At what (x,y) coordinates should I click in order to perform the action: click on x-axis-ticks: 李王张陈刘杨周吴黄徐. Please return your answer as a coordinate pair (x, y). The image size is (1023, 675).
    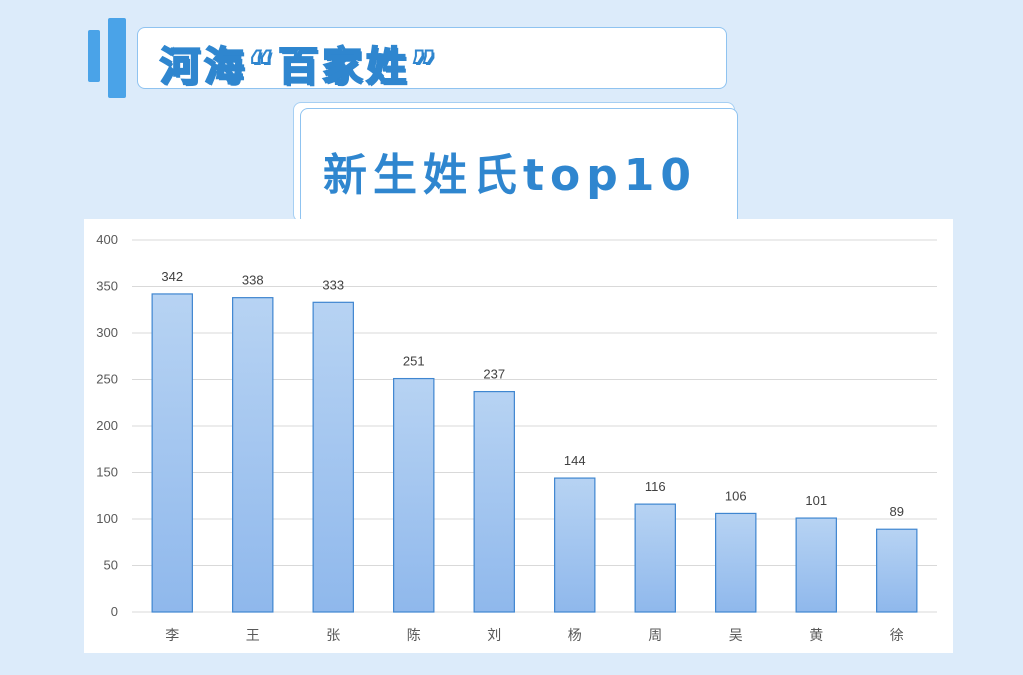
    Looking at the image, I should click on (534, 635).